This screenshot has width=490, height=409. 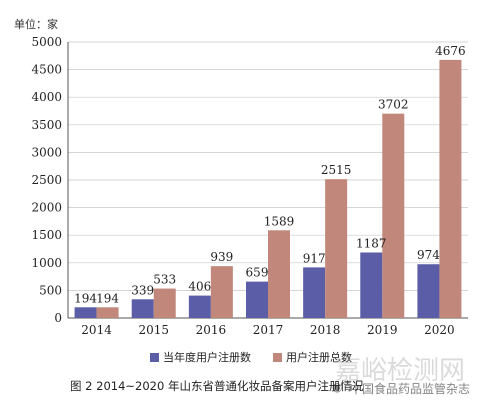 I want to click on legend-item-total: 用户注册总数, so click(x=312, y=357).